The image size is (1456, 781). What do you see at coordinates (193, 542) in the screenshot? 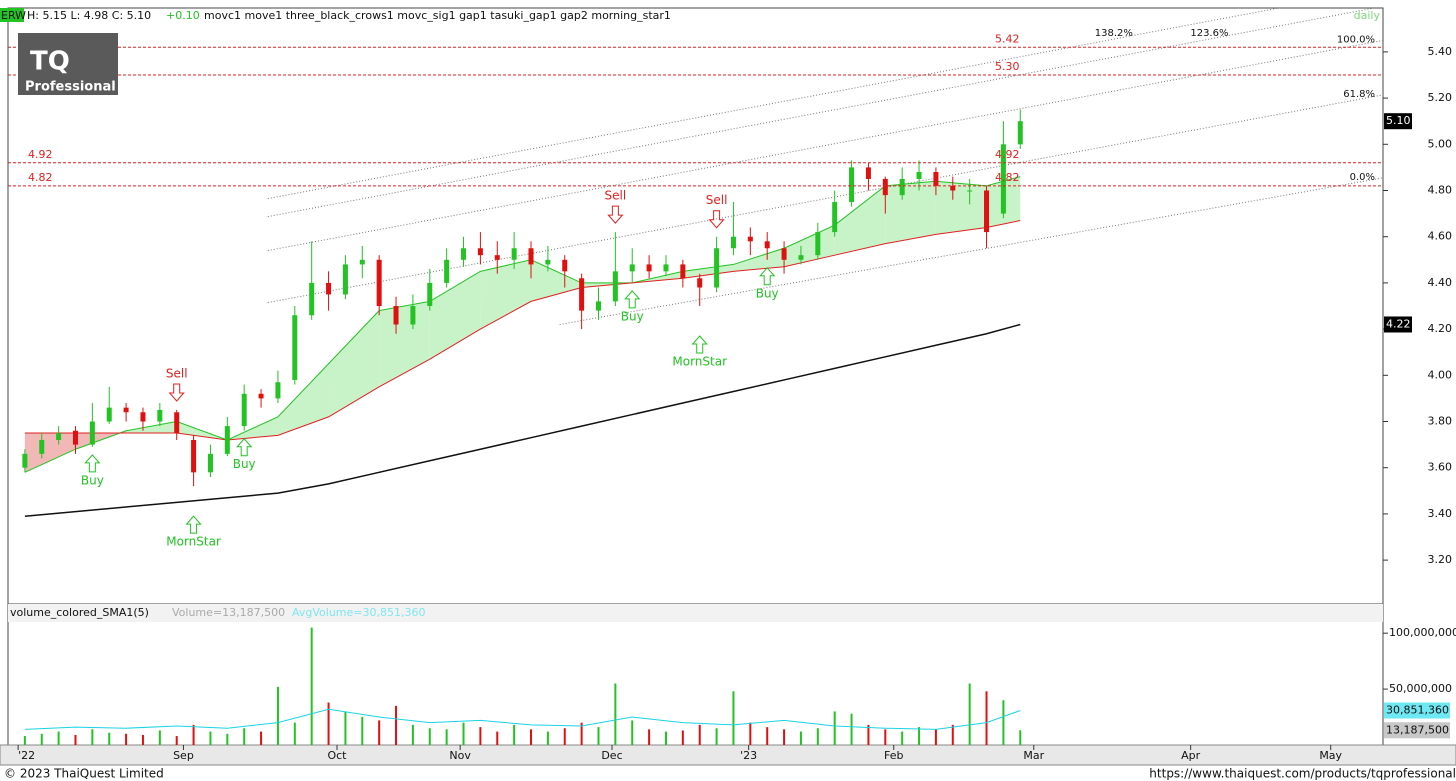
I see `signal-label: MornStar` at bounding box center [193, 542].